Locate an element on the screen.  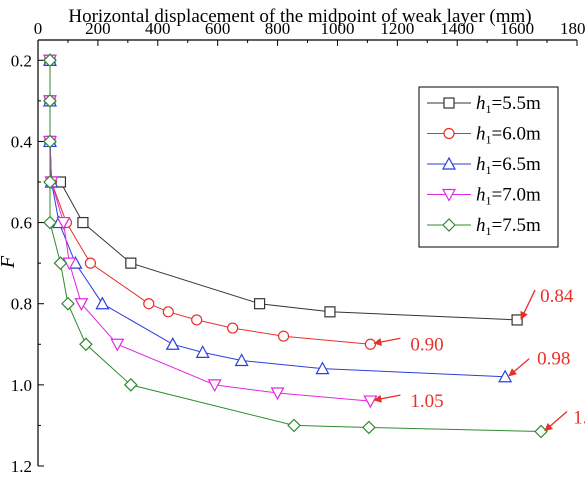
x-tick-label: 1600 is located at coordinates (517, 28).